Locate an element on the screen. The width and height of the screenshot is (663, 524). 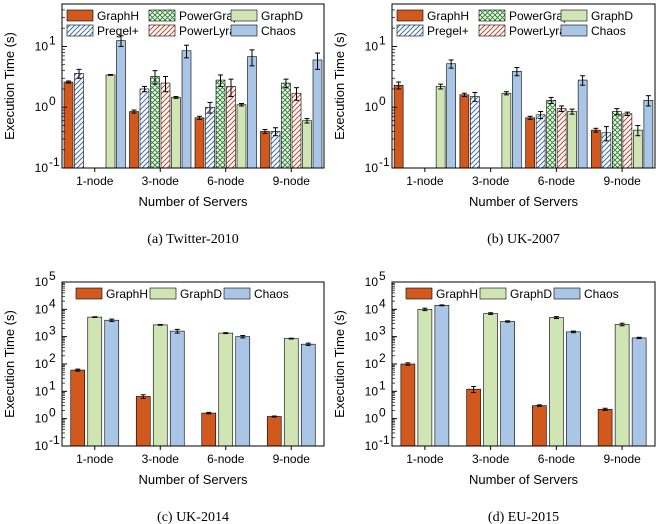
bar-graphd-9-node is located at coordinates (291, 392).